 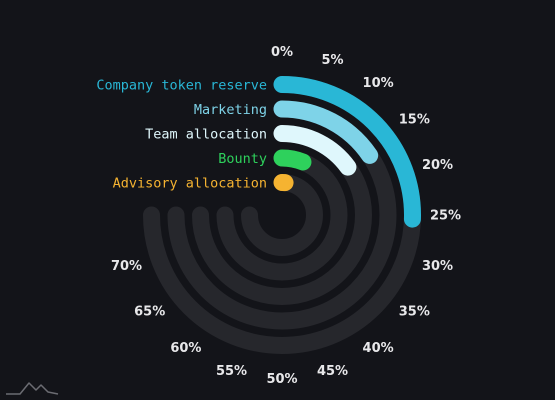 What do you see at coordinates (414, 119) in the screenshot?
I see `tick-label: 15%` at bounding box center [414, 119].